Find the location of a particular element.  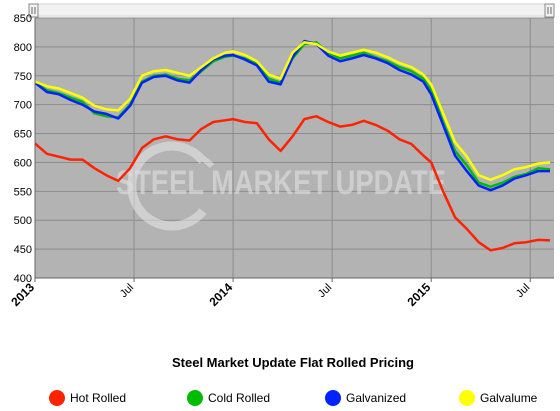

y-axis-ticks: 400 450 500 550 600 650 700 750 800 850 is located at coordinates (23, 149).